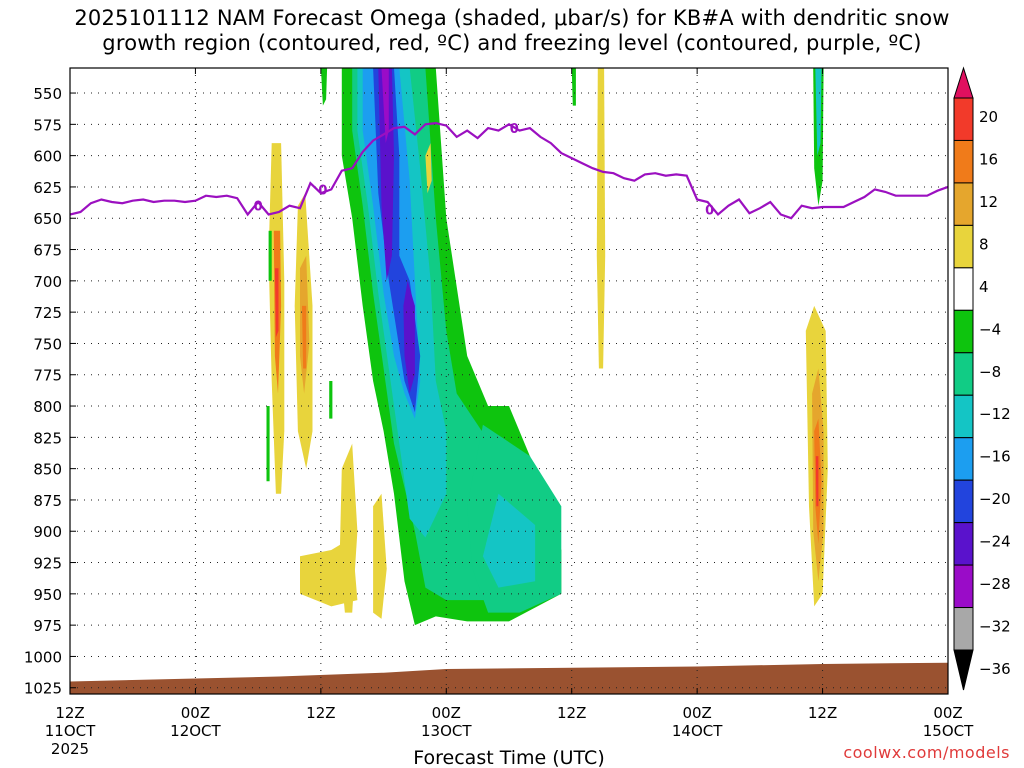 Image resolution: width=1024 pixels, height=768 pixels. Describe the element at coordinates (47, 626) in the screenshot. I see `y-tick-label-975: 975` at that location.